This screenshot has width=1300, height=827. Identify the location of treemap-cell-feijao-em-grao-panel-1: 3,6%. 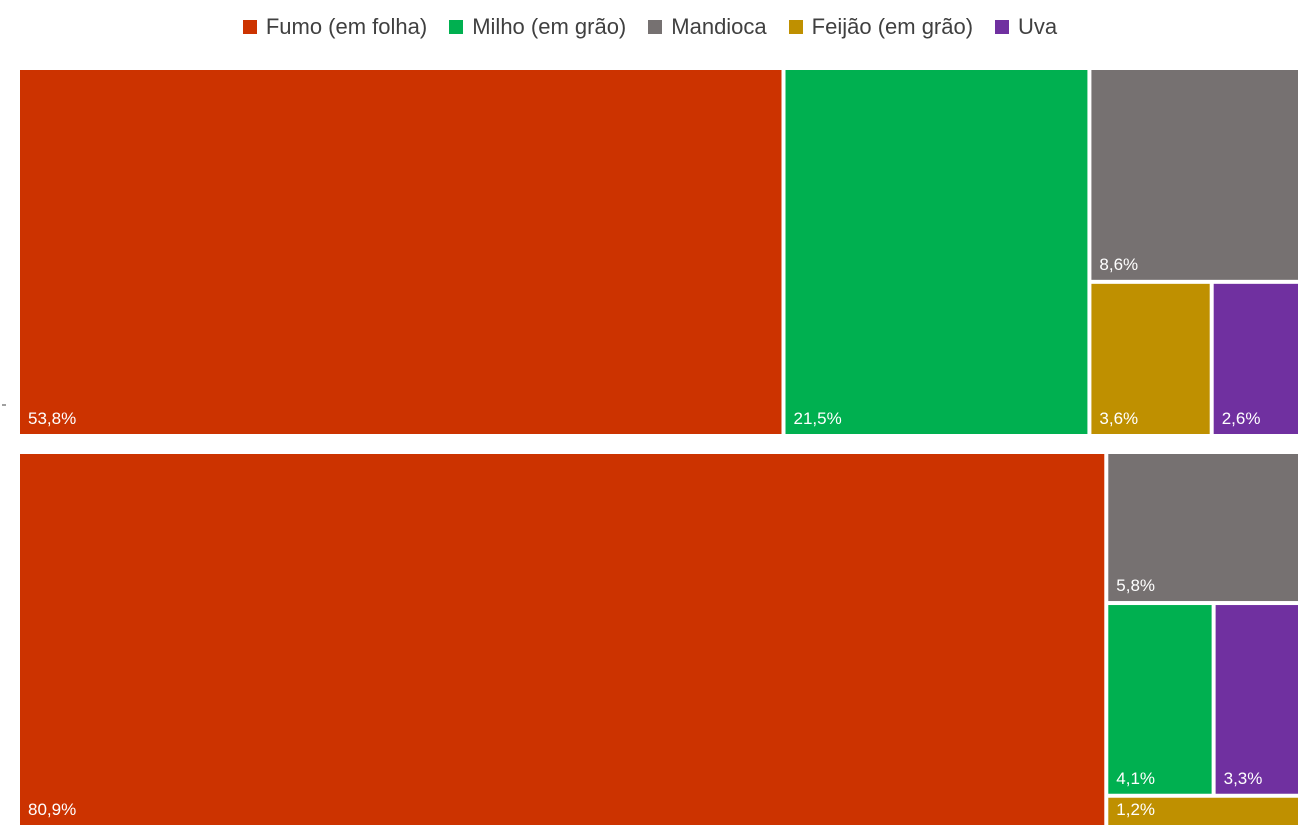
(1150, 358).